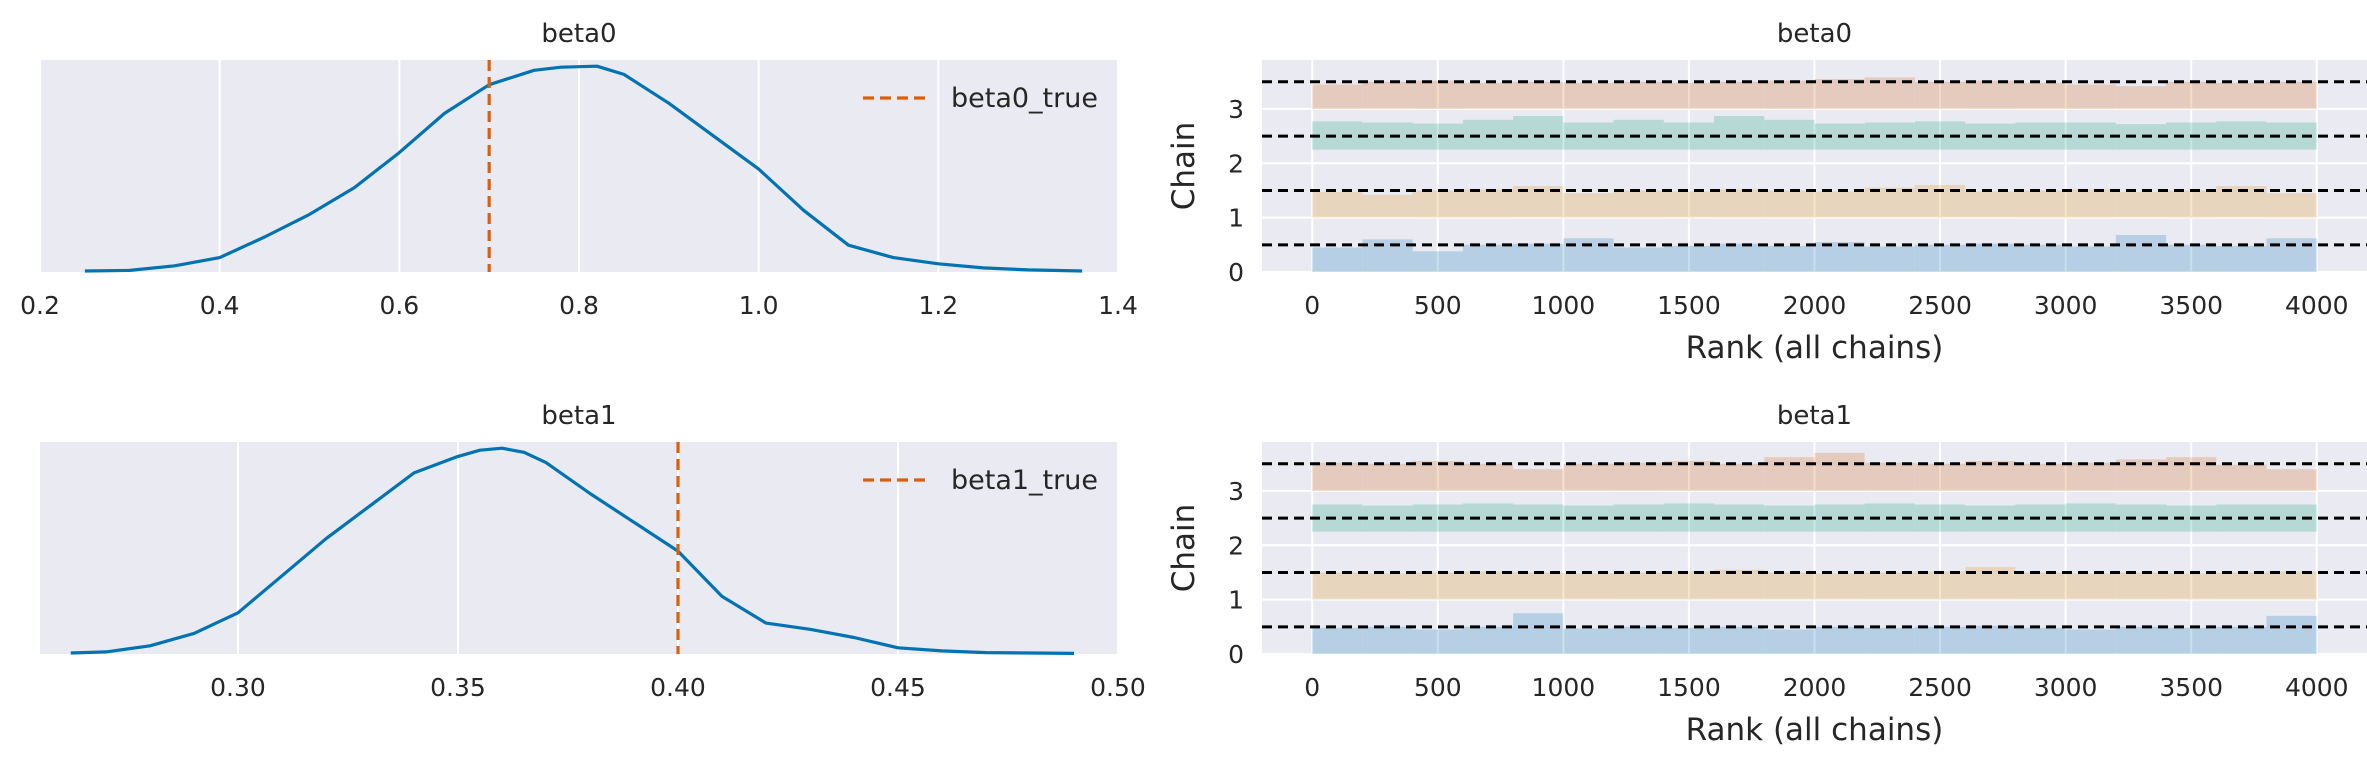  I want to click on x-tick-label: 1.2, so click(938, 305).